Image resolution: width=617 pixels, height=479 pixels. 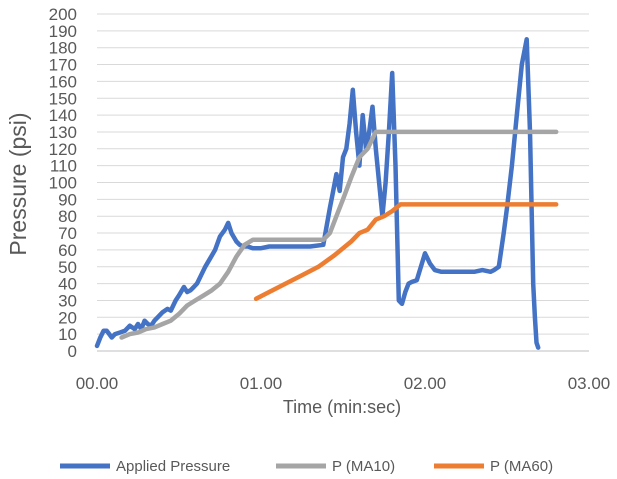 What do you see at coordinates (343, 383) in the screenshot?
I see `x-axis-ticks: 00.00 01.00 02.00 03.00` at bounding box center [343, 383].